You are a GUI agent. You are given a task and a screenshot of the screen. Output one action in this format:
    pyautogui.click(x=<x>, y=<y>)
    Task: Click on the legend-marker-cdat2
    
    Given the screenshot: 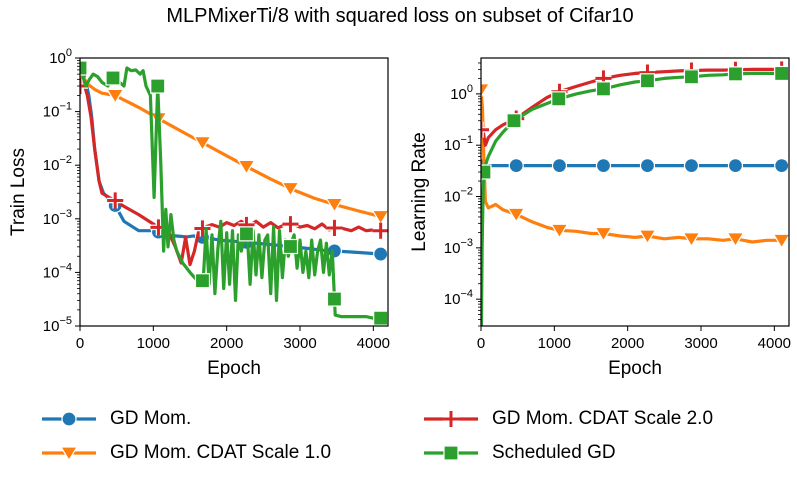 What is the action you would take?
    pyautogui.click(x=451, y=419)
    